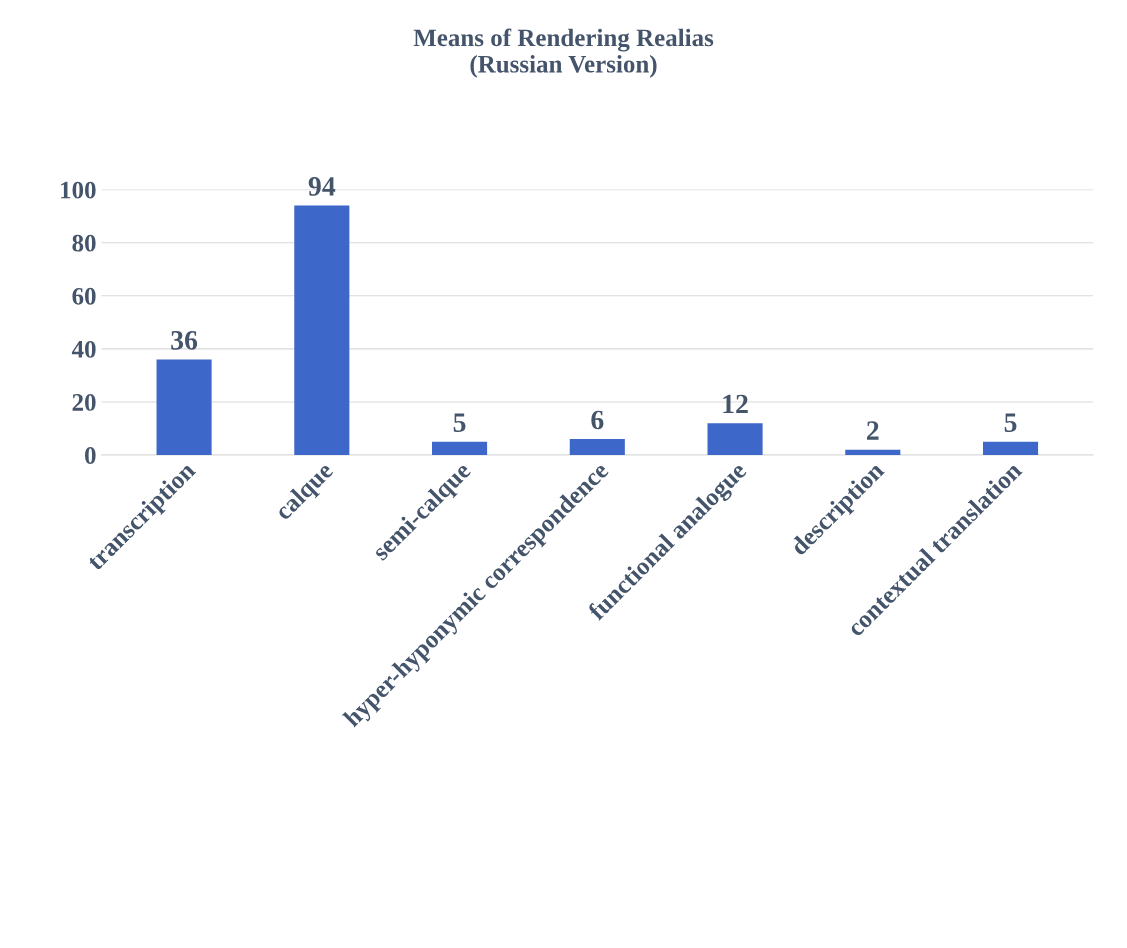 This screenshot has width=1127, height=948. I want to click on data-label: 36, so click(184, 340).